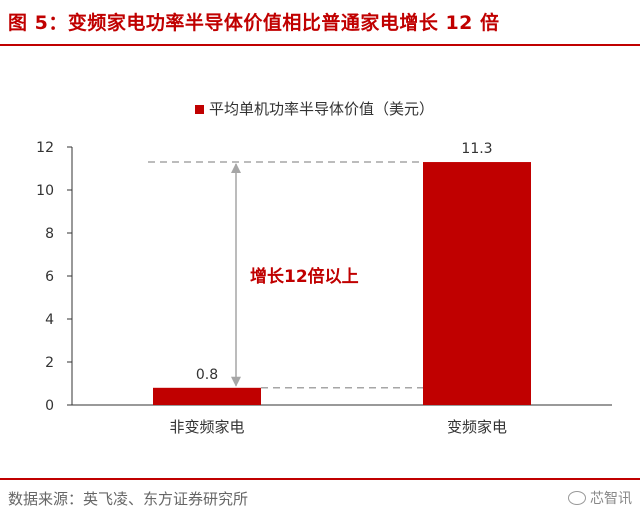 The image size is (640, 527). I want to click on y-tick-label: 0, so click(49, 406).